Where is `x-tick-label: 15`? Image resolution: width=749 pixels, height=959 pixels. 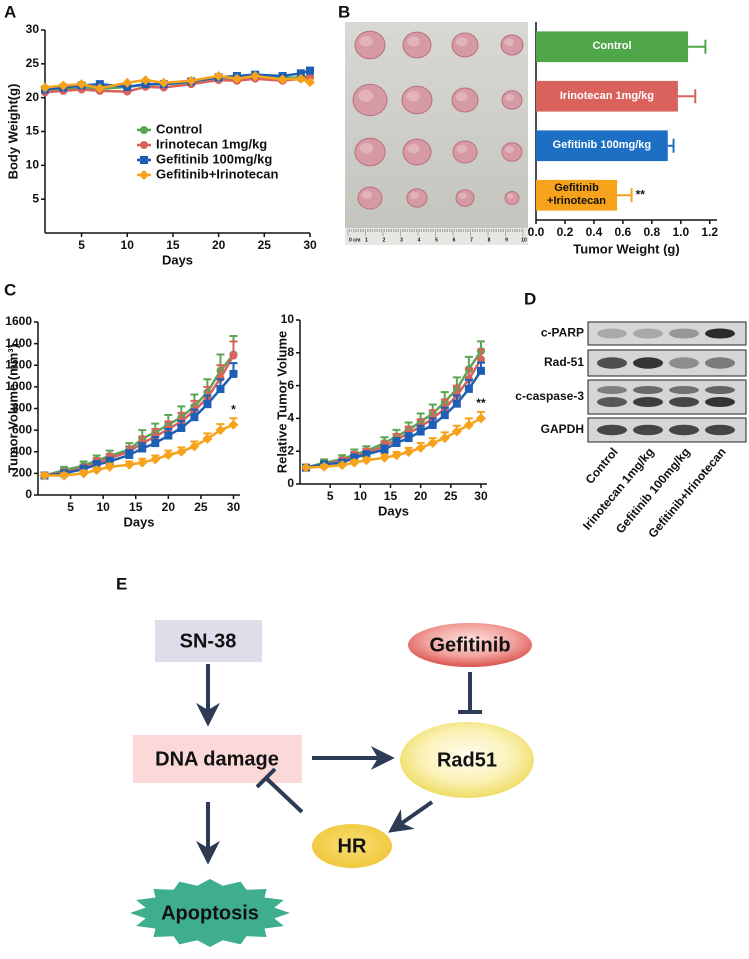 x-tick-label: 15 is located at coordinates (391, 496).